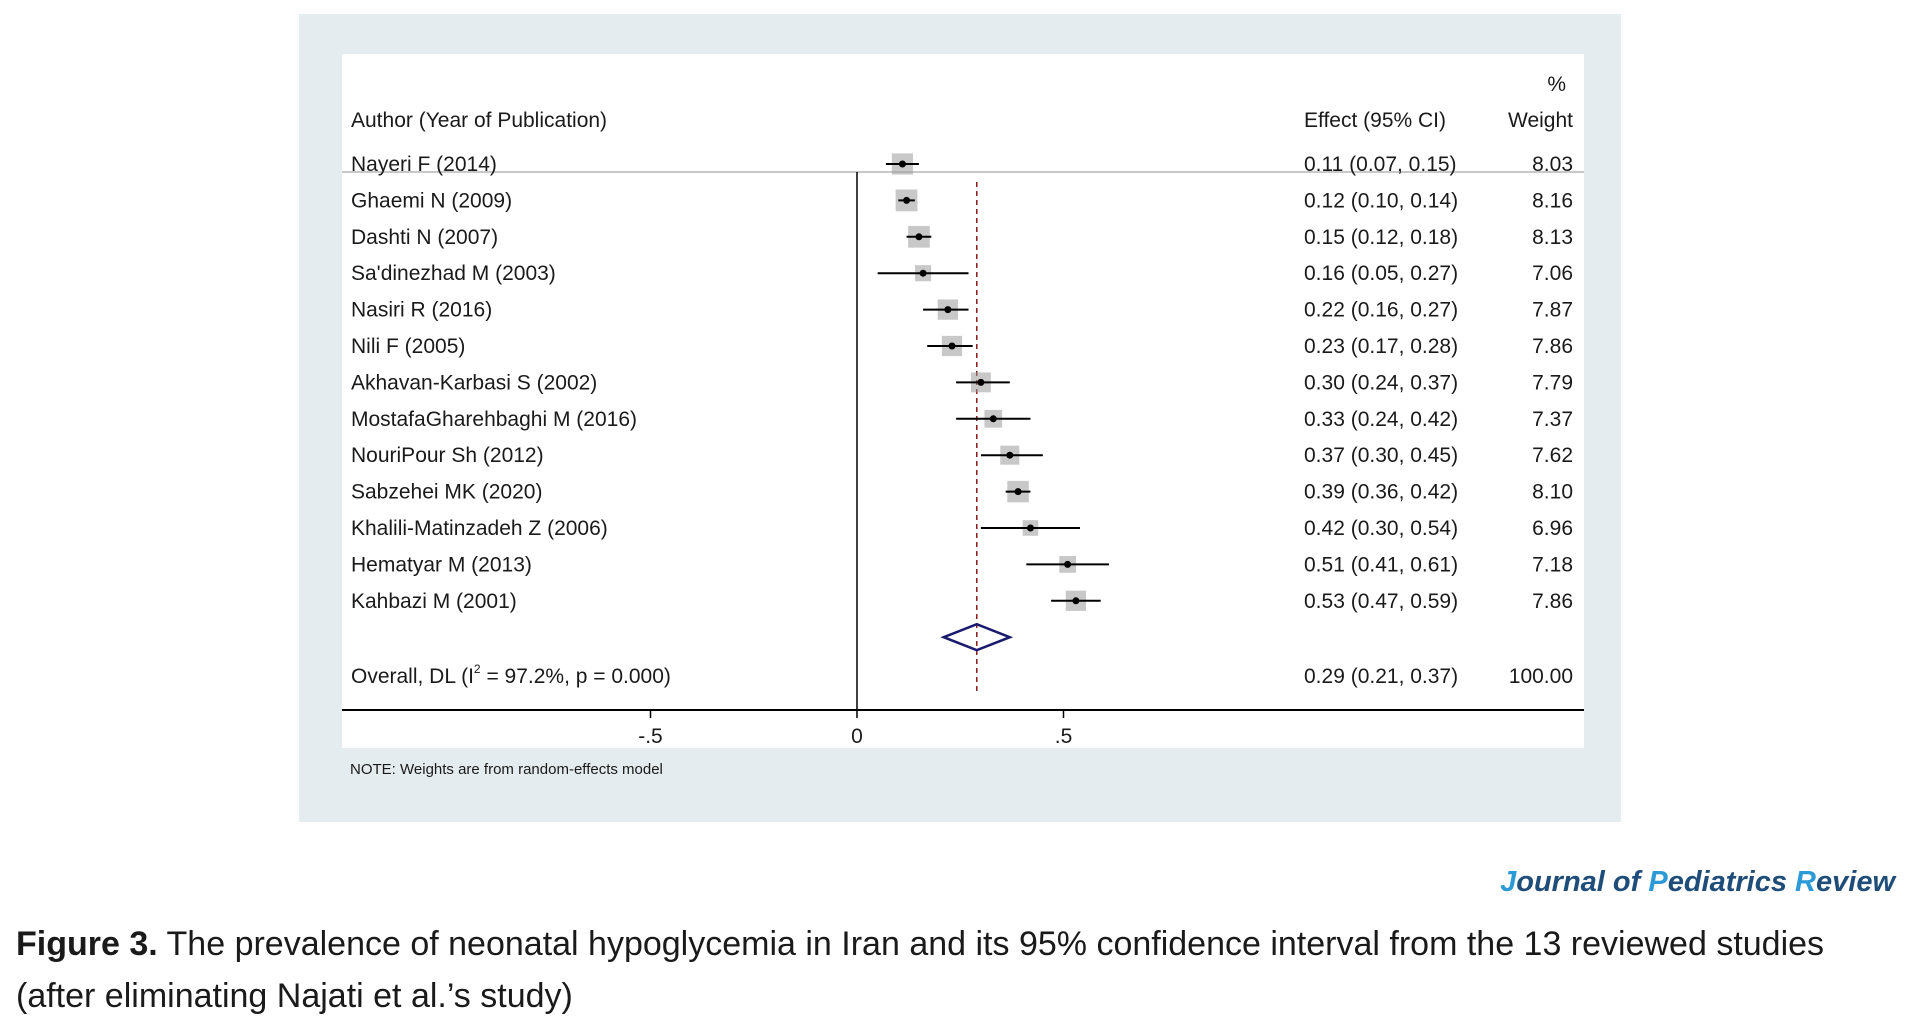 The width and height of the screenshot is (1915, 1028). I want to click on study-label: NouriPour Sh (2012), so click(447, 455).